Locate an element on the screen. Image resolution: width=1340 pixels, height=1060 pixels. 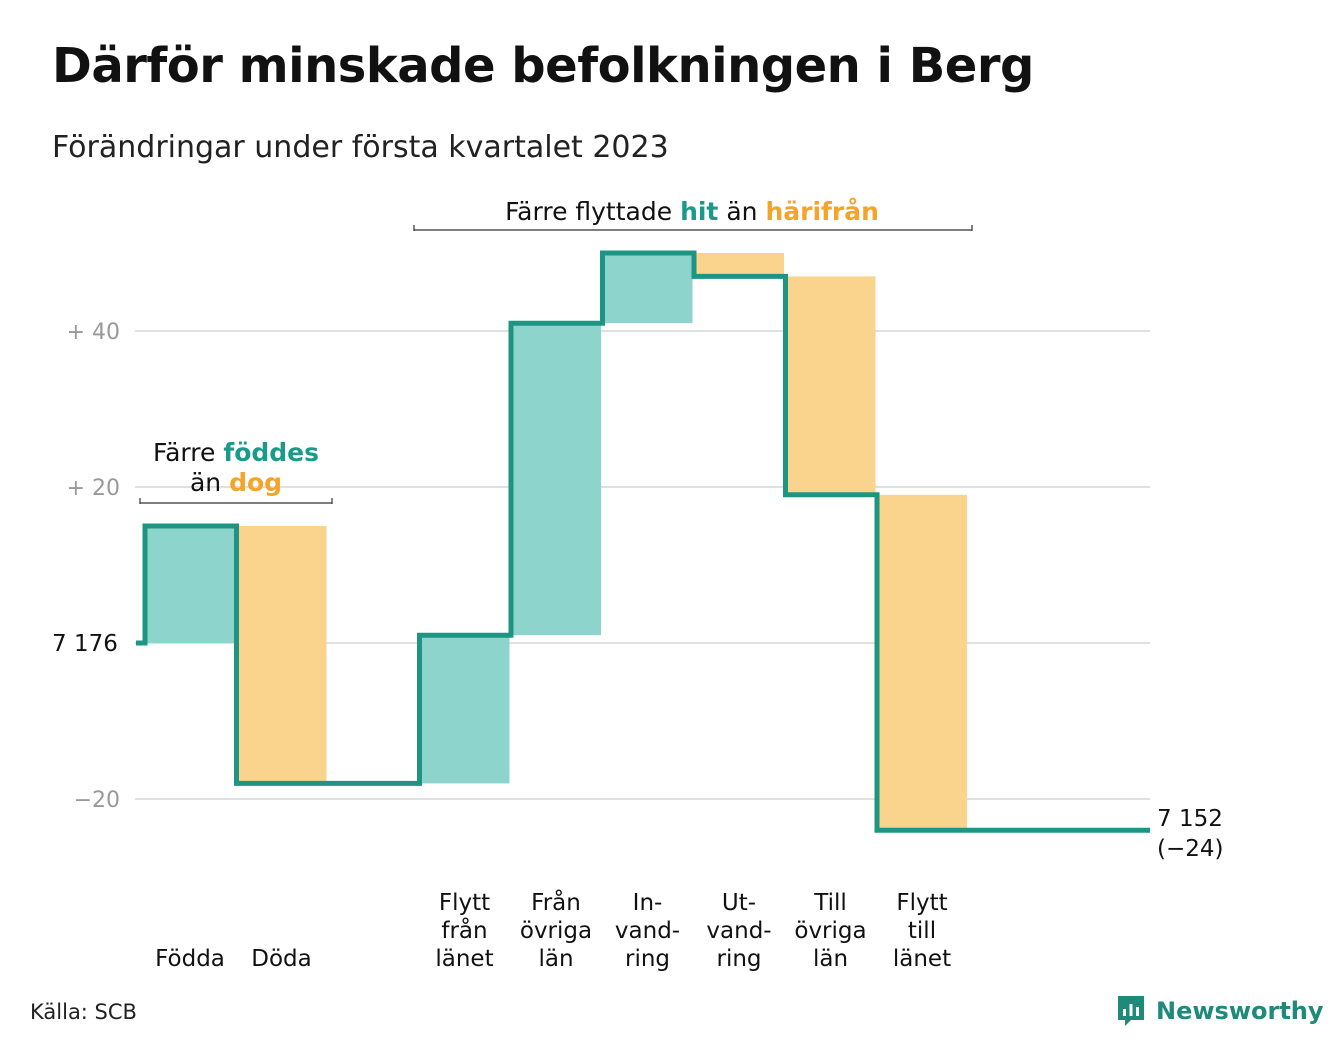
end-value-label: 7 152 is located at coordinates (1190, 819).